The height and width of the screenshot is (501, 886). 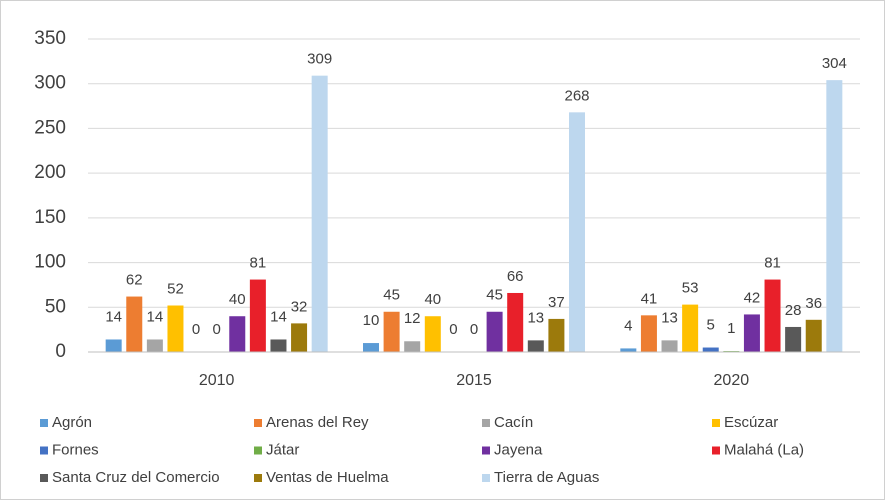 What do you see at coordinates (732, 380) in the screenshot?
I see `x-tick-label: 2020` at bounding box center [732, 380].